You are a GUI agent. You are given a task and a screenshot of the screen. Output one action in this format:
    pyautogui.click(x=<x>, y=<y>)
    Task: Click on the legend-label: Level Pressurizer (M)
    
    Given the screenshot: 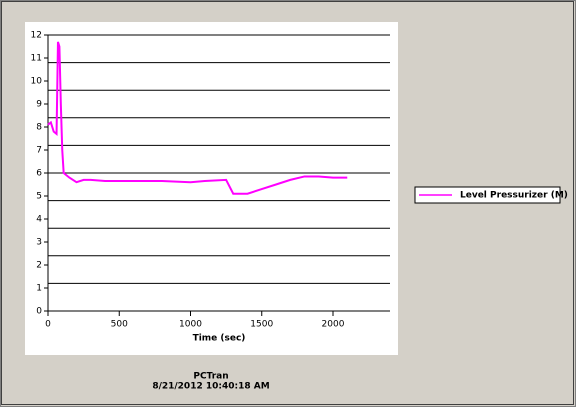 What is the action you would take?
    pyautogui.click(x=514, y=196)
    